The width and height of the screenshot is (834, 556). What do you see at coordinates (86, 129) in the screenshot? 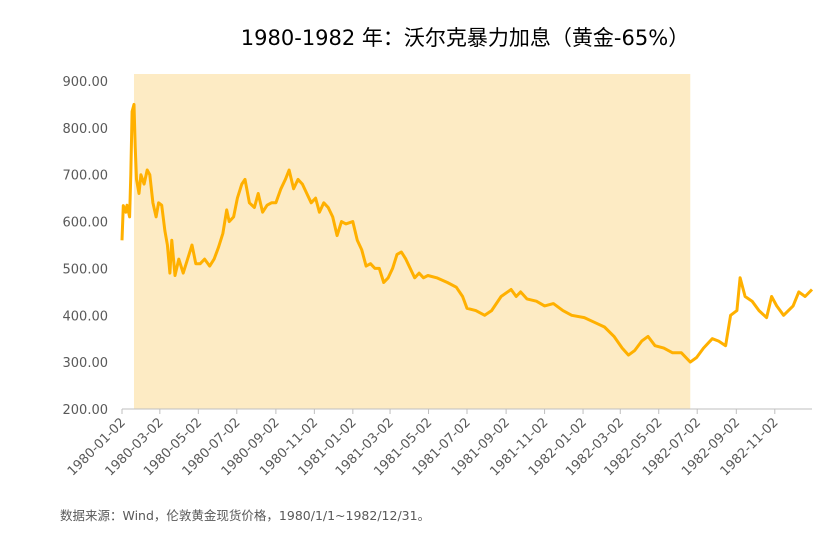
I see `y-tick-label: 800.00` at bounding box center [86, 129].